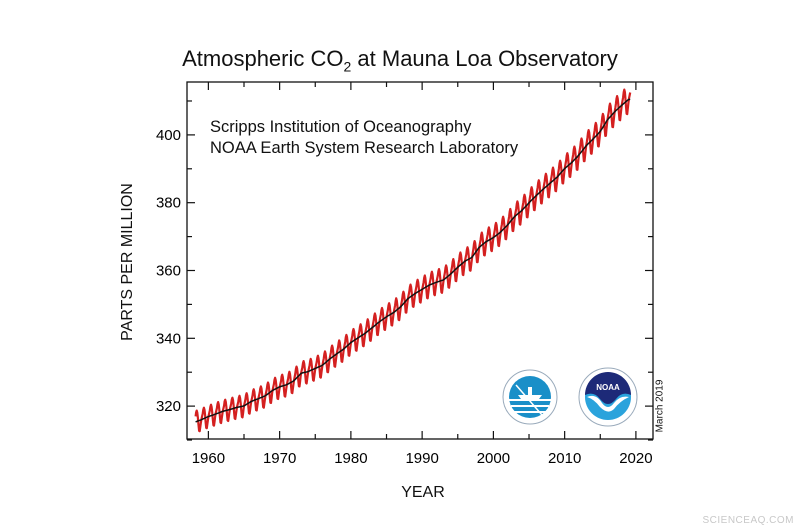 Image resolution: width=800 pixels, height=530 pixels. Describe the element at coordinates (168, 135) in the screenshot. I see `y-tick-label: 400` at that location.